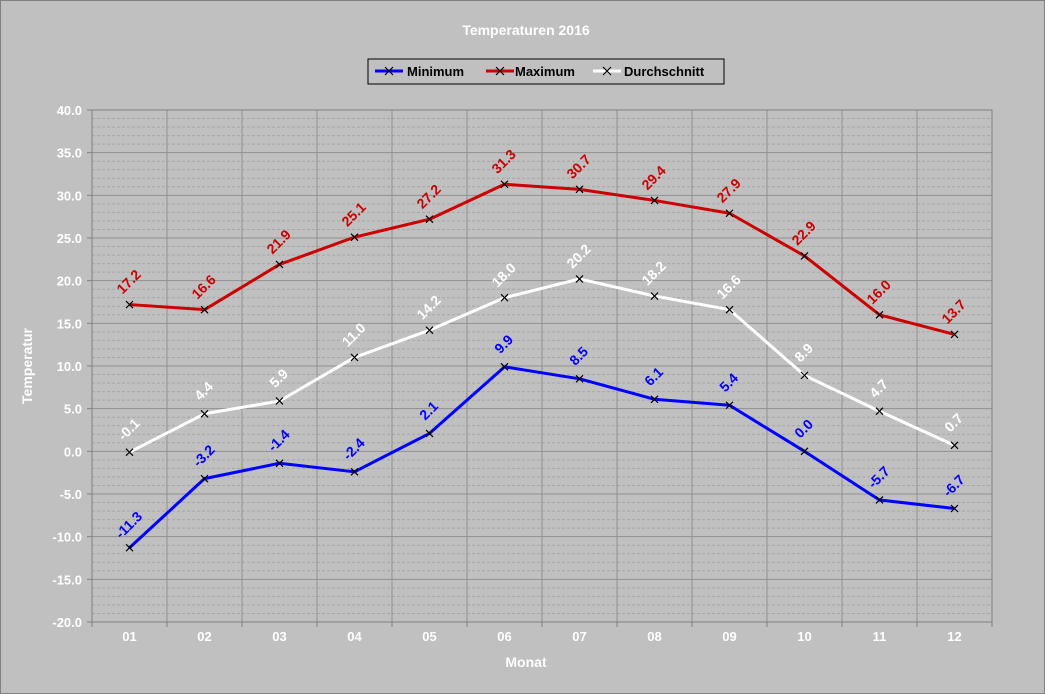 The image size is (1045, 694). I want to click on chart-title: Temperaturen 2016, so click(526, 30).